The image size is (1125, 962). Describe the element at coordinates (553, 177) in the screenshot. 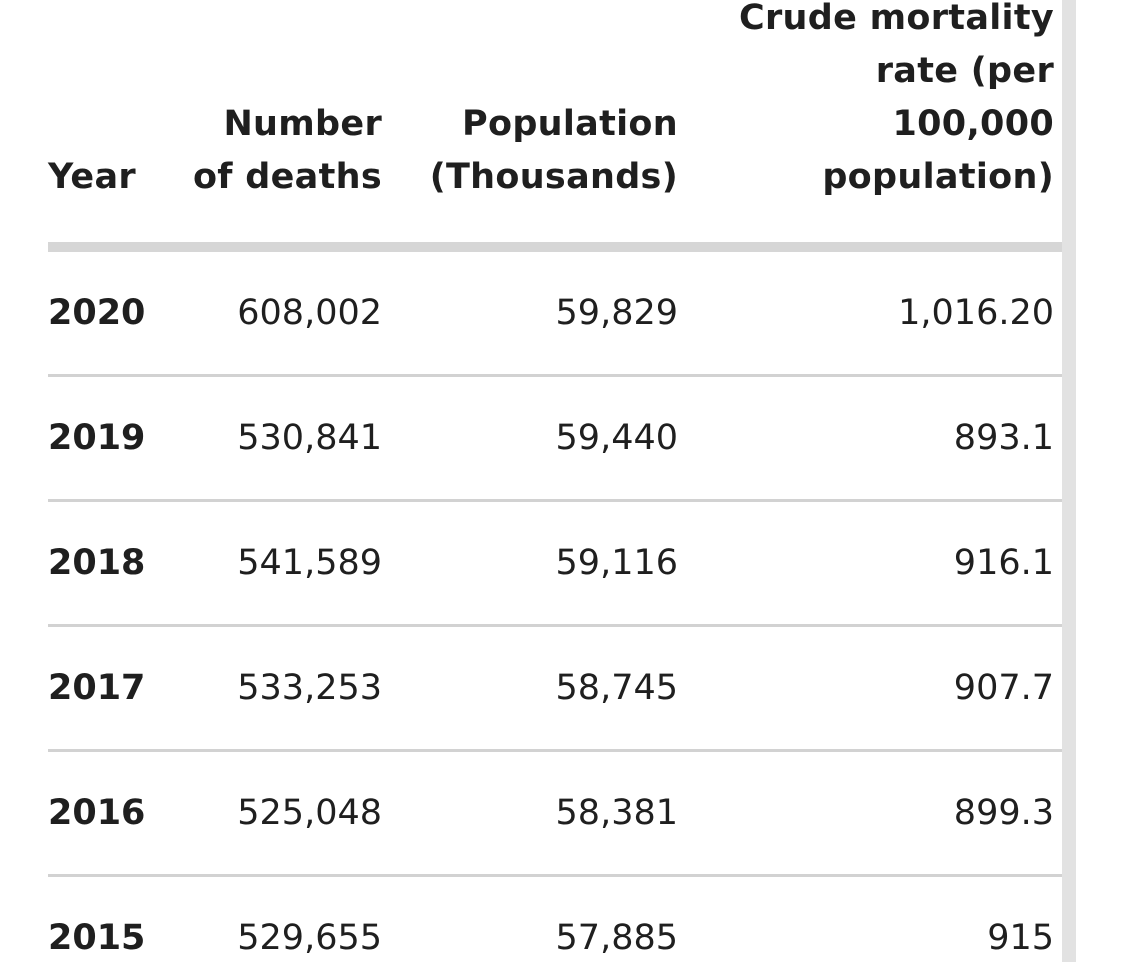

I see `header-population-line-2: (Thousands)` at that location.